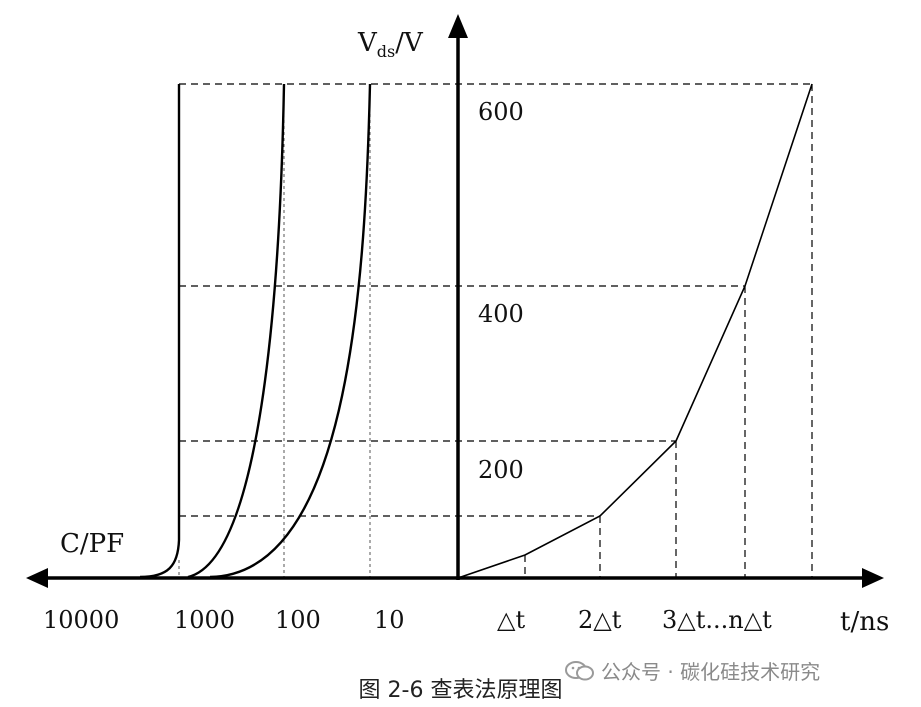  I want to click on y-axis-label: Vds/V, so click(390, 44).